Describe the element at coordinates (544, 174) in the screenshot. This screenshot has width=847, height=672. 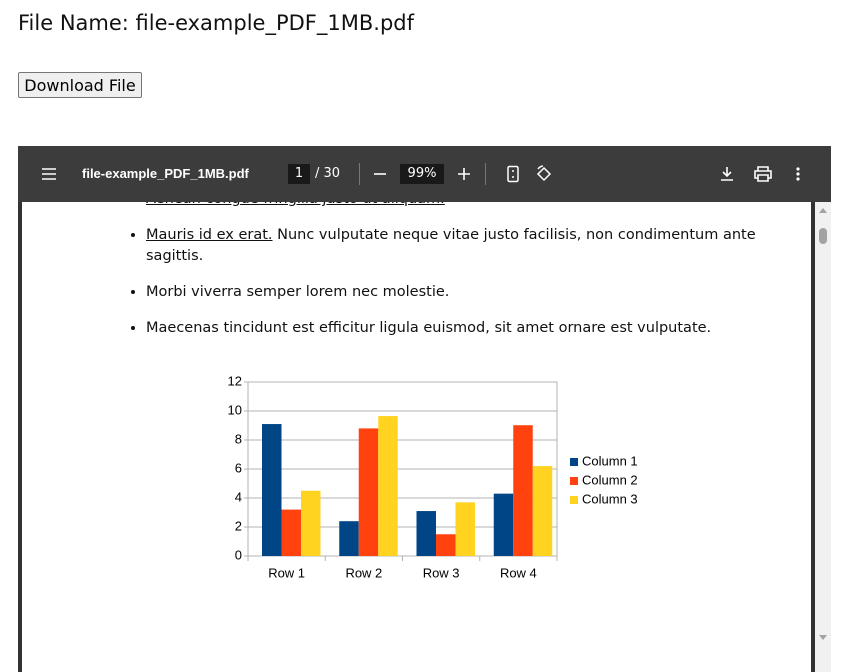
I see `rotate` at that location.